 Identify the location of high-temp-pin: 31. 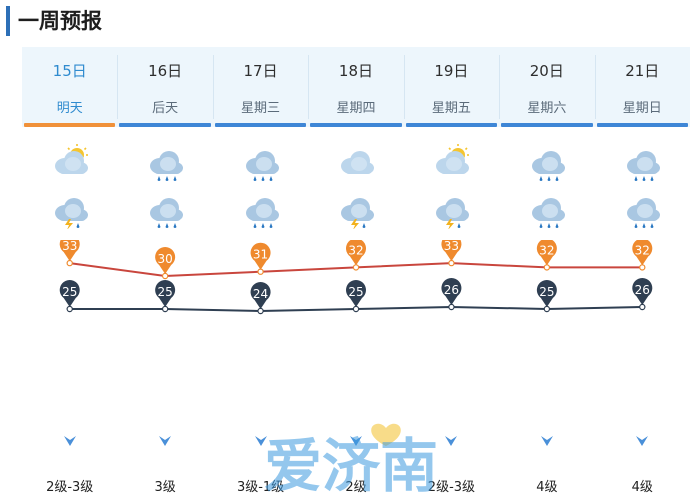
(260, 258).